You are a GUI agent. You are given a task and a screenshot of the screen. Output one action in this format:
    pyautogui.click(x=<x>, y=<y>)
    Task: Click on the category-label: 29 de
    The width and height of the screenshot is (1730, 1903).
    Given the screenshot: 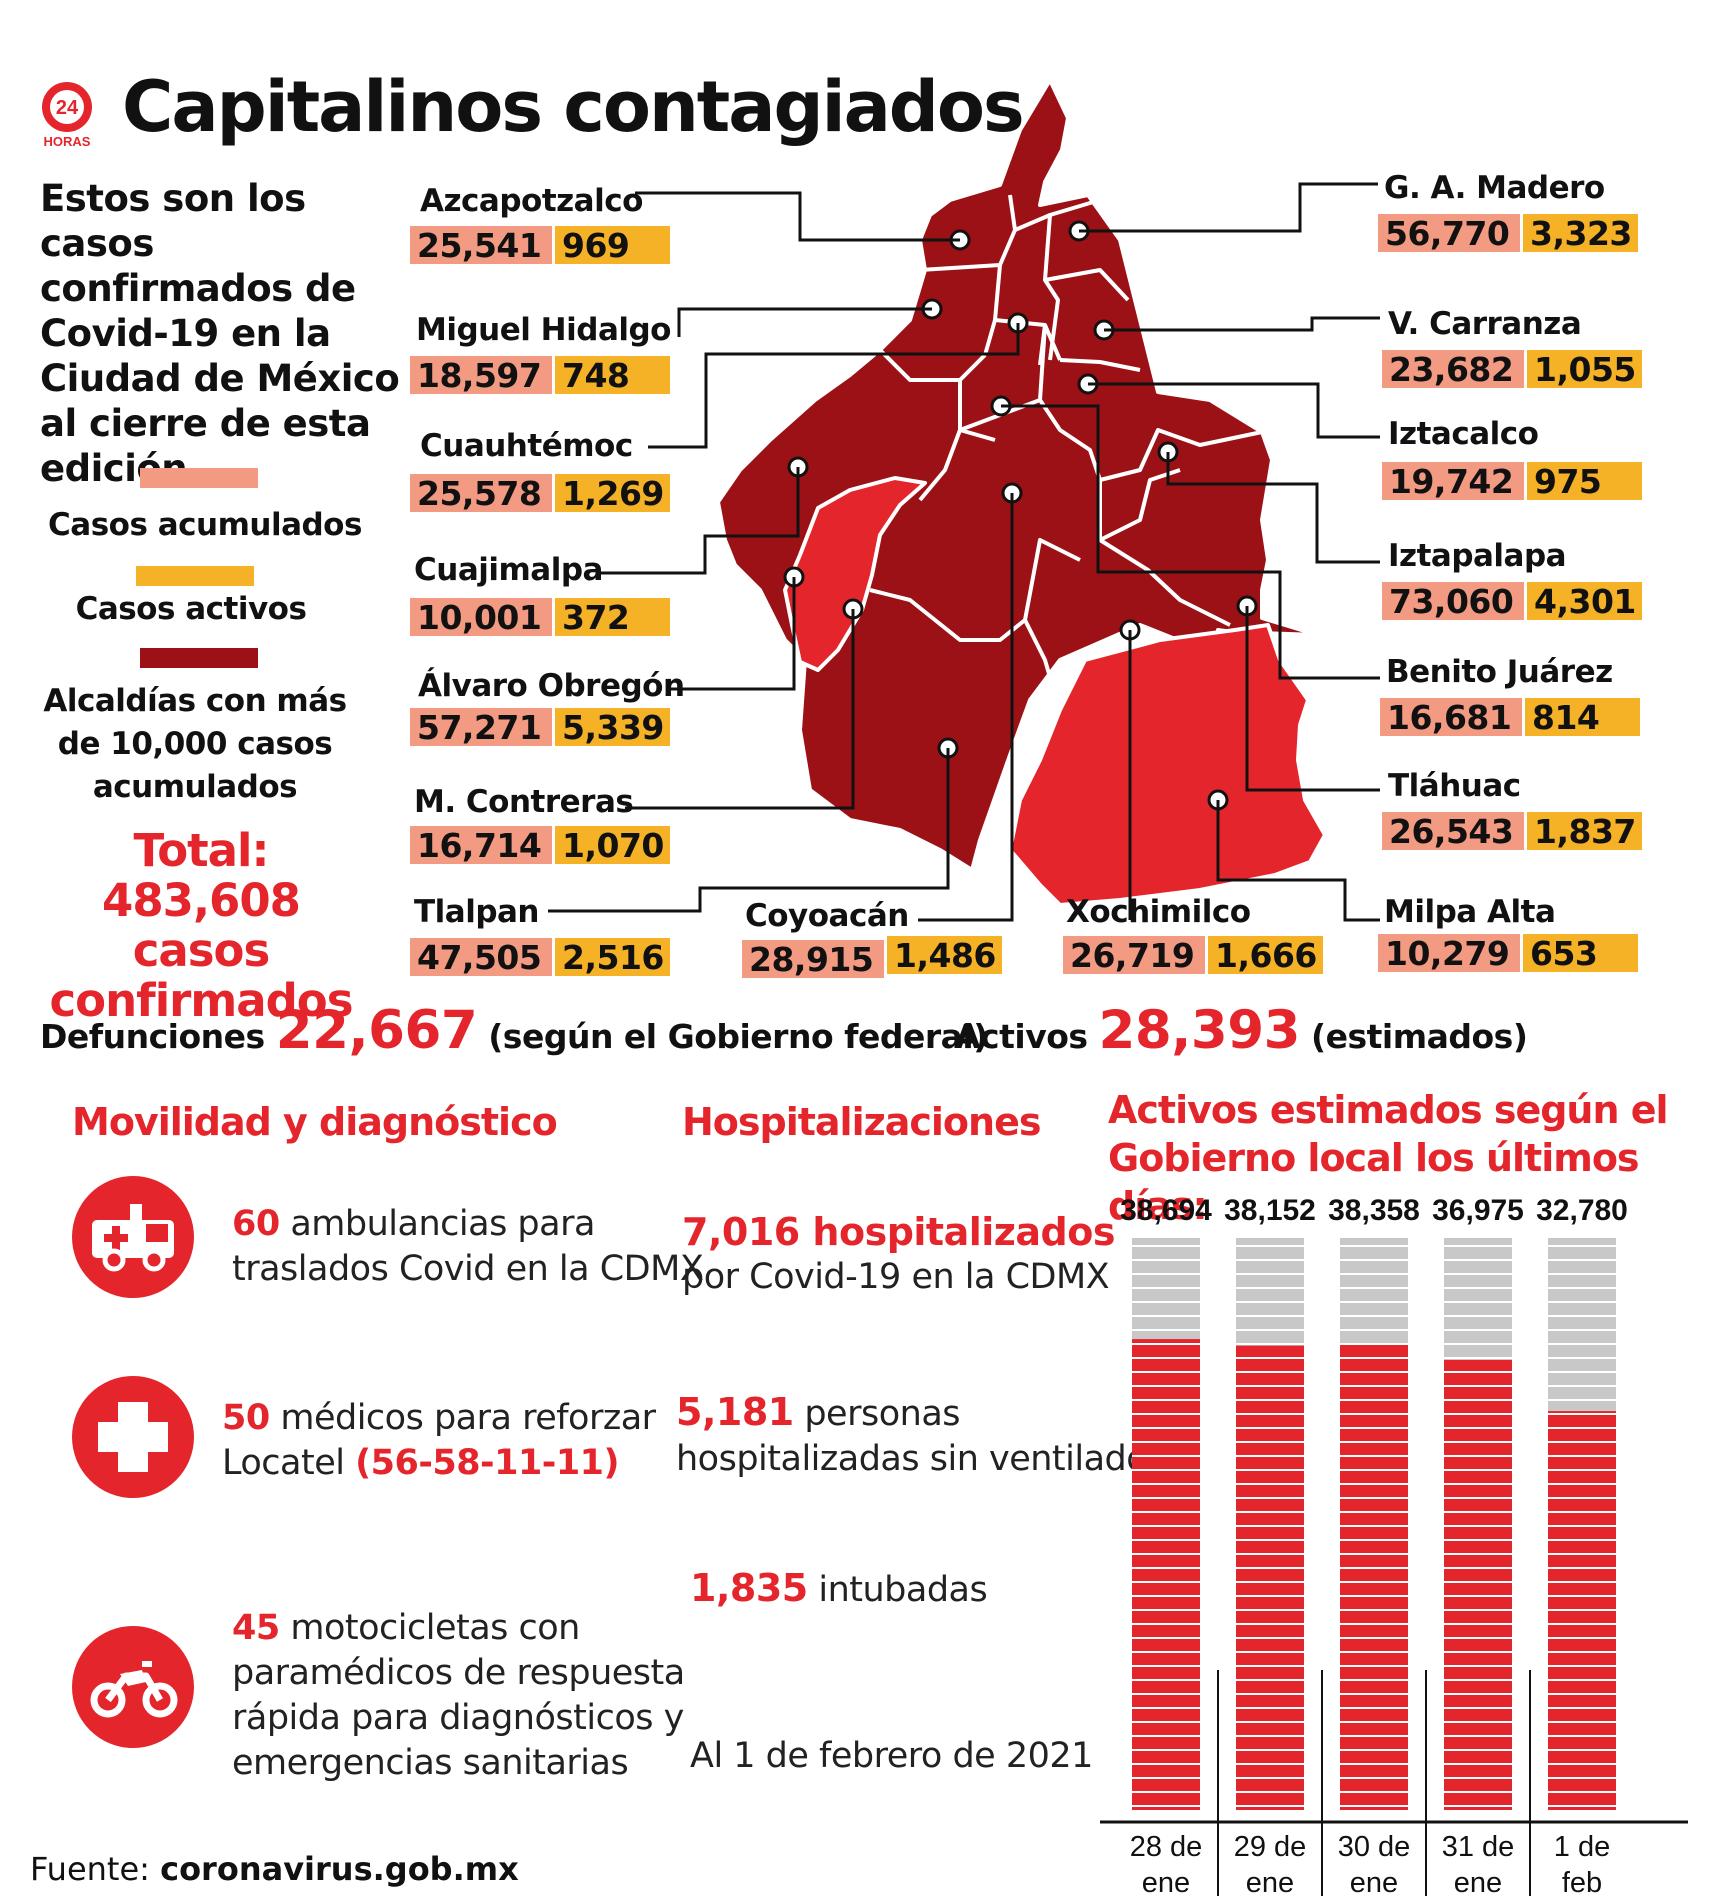 What is the action you would take?
    pyautogui.click(x=1270, y=1847)
    